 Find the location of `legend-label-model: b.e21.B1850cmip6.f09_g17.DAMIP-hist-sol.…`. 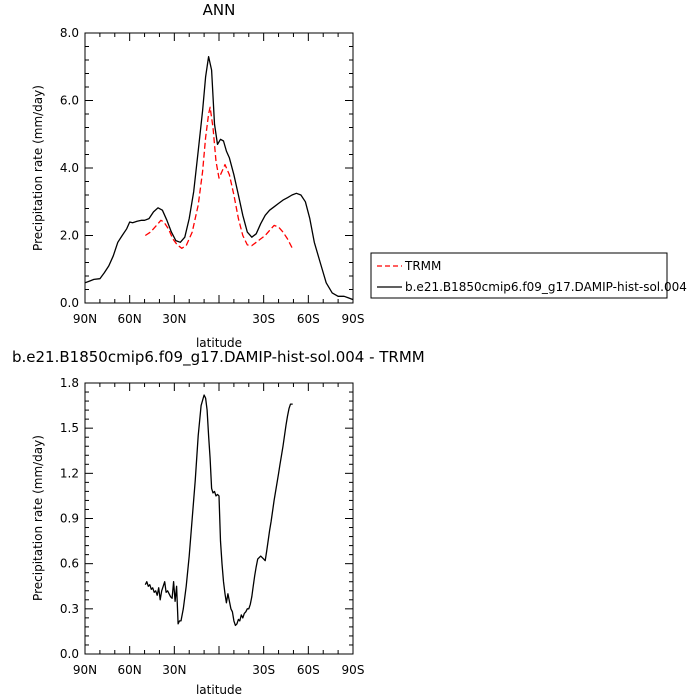

legend-label-model: b.e21.B1850cmip6.f09_g17.DAMIP-hist-sol.… is located at coordinates (546, 287).